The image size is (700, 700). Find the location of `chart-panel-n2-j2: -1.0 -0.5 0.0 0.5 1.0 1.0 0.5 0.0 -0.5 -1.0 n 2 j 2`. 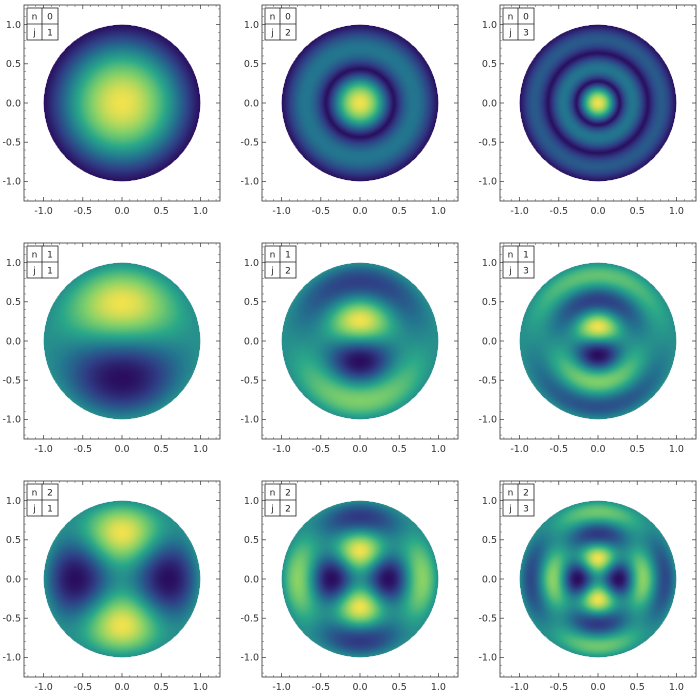

chart-panel-n2-j2: -1.0 -0.5 0.0 0.5 1.0 1.0 0.5 0.0 -0.5 -1.0 n 2 j 2 is located at coordinates (349, 586).